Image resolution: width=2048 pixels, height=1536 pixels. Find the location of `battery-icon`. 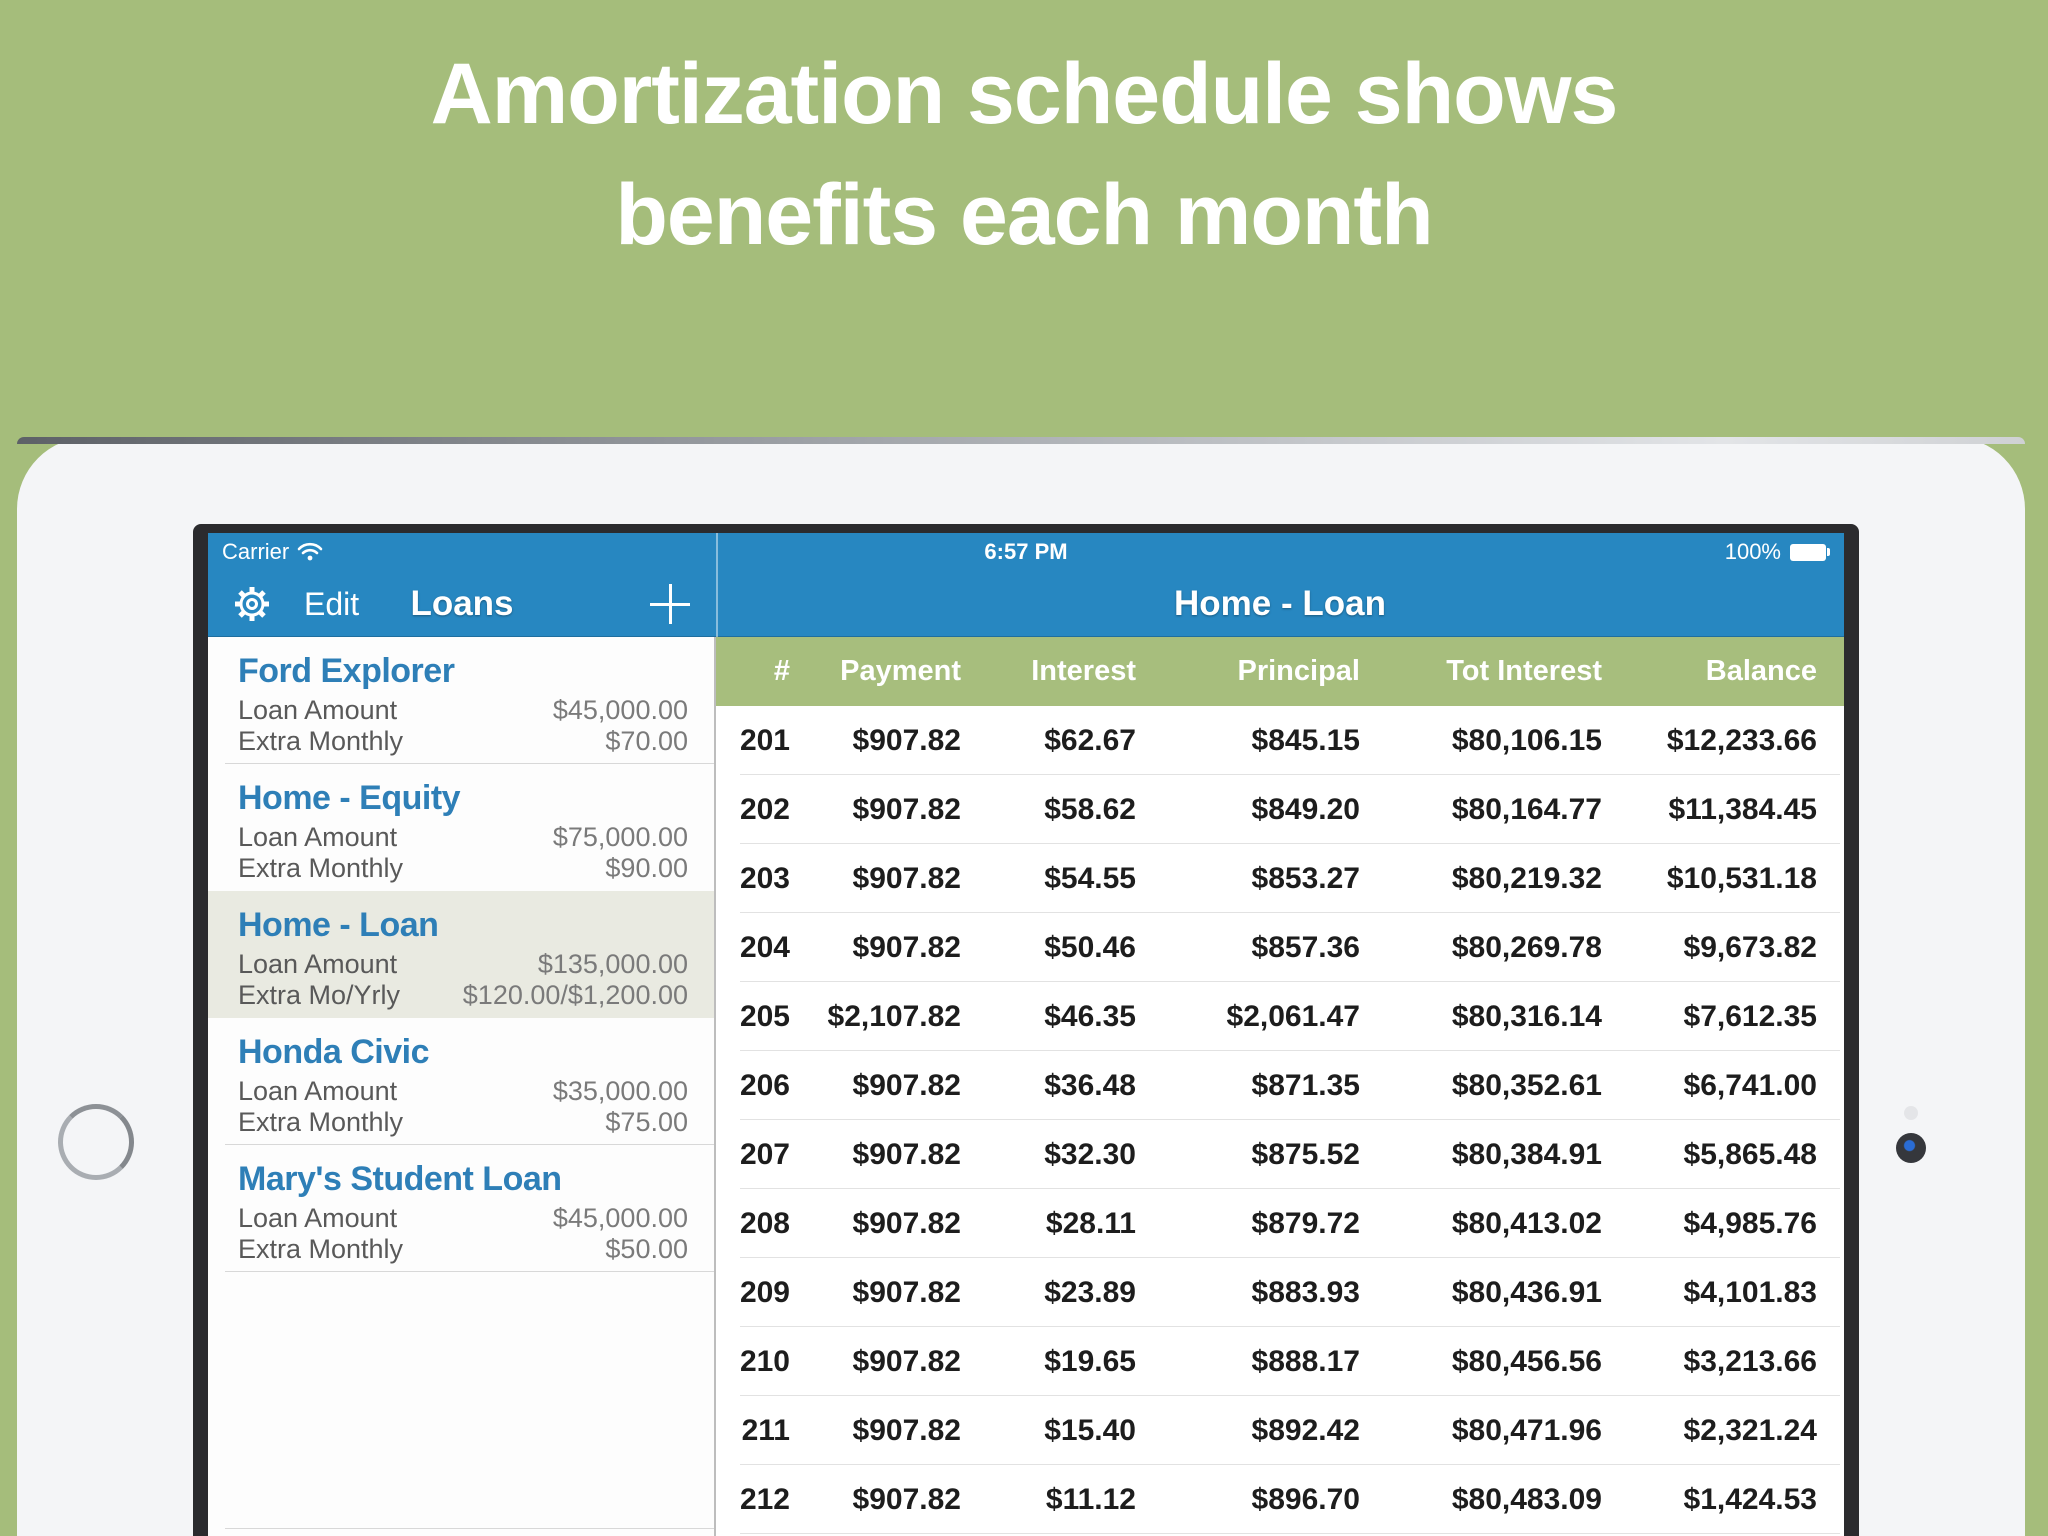

battery-icon is located at coordinates (1810, 552).